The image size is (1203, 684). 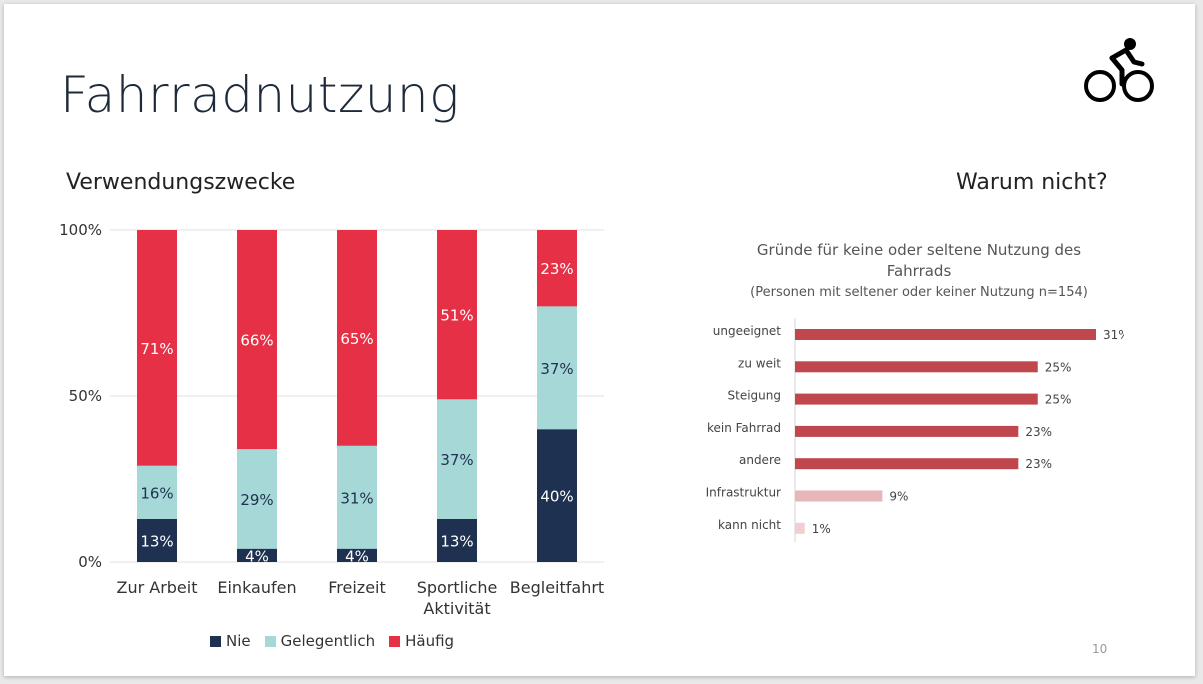 What do you see at coordinates (557, 587) in the screenshot?
I see `x-tick-label: Begleitfahrt` at bounding box center [557, 587].